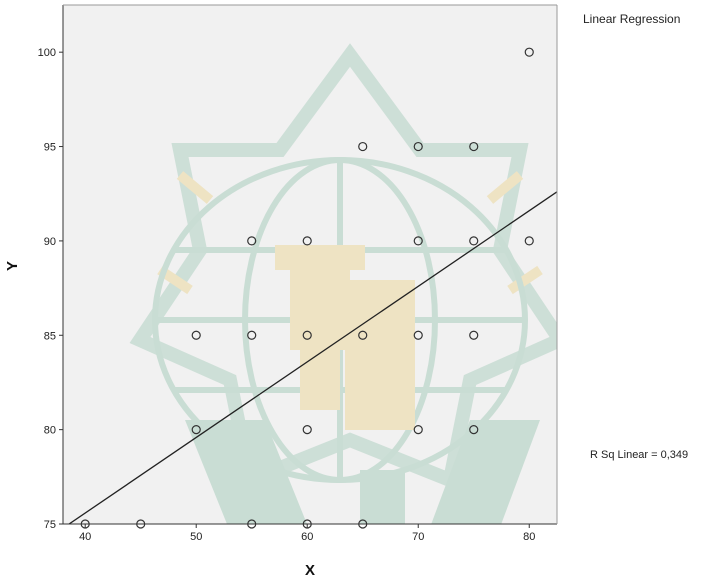 The width and height of the screenshot is (711, 581). What do you see at coordinates (631, 19) in the screenshot?
I see `legend-title: Linear Regression` at bounding box center [631, 19].